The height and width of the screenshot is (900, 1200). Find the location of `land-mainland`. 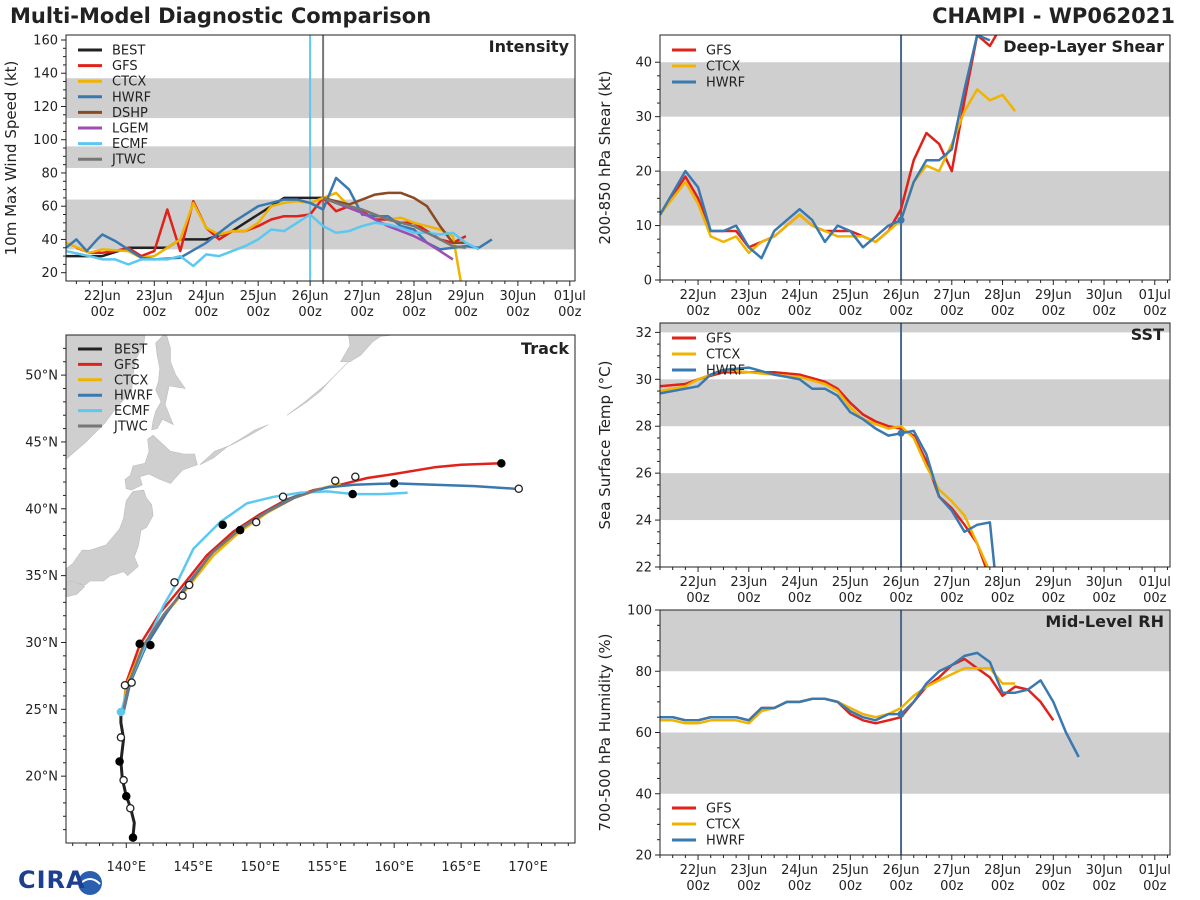

land-mainland is located at coordinates (106, 397).